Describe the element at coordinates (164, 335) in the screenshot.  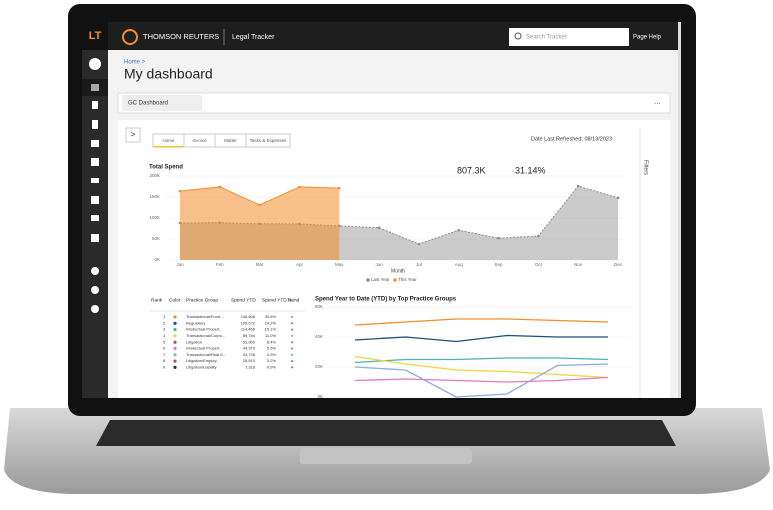
I see `rank: 4` at that location.